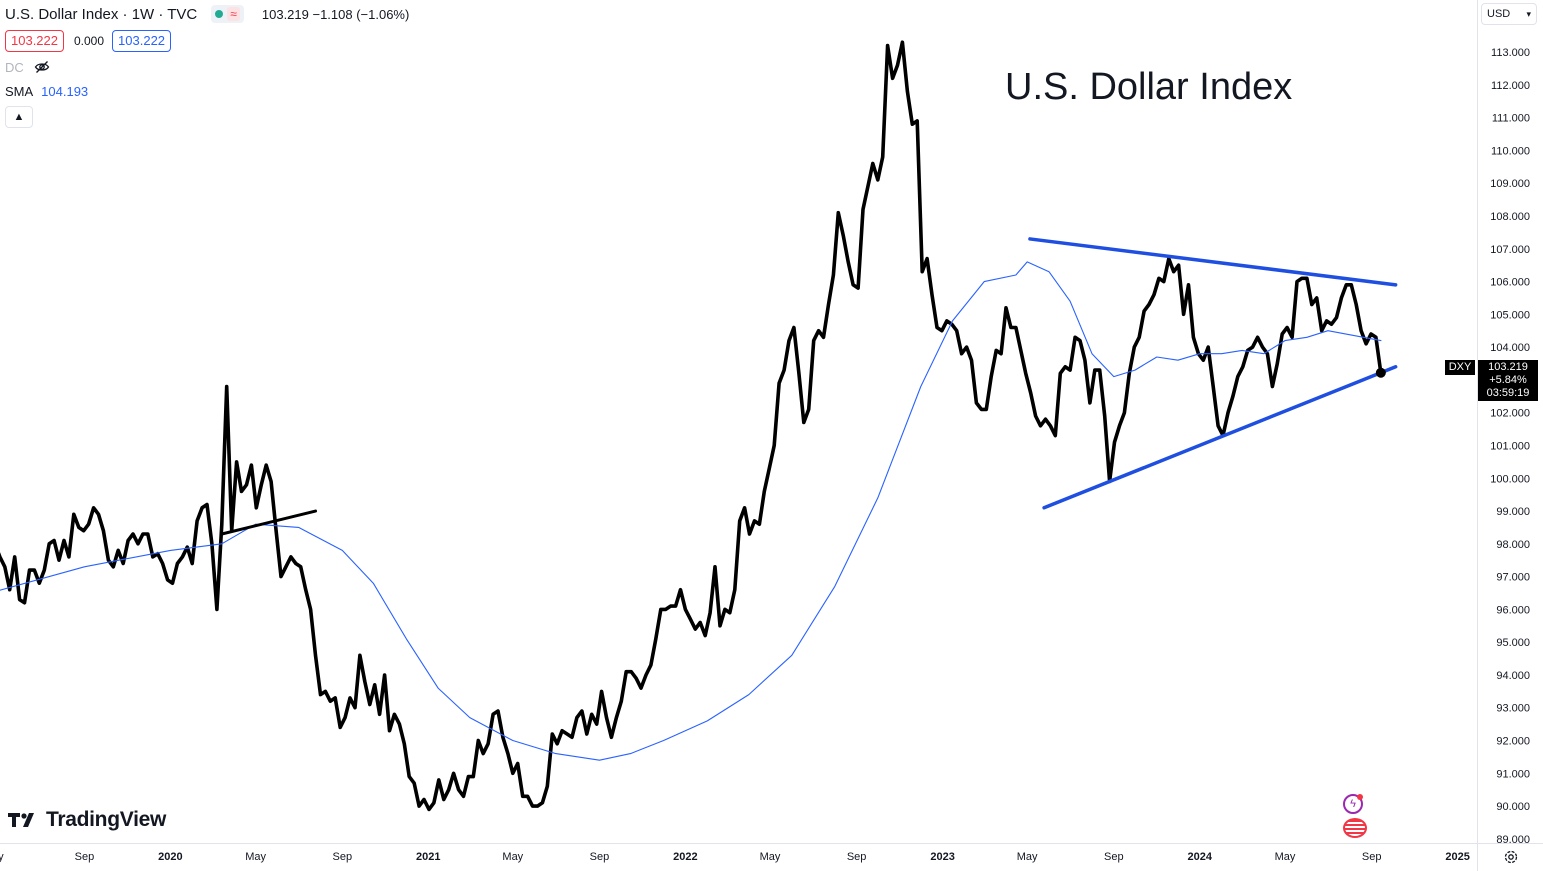 The height and width of the screenshot is (871, 1543). What do you see at coordinates (14, 67) in the screenshot?
I see `dc-indicator-label: DC` at bounding box center [14, 67].